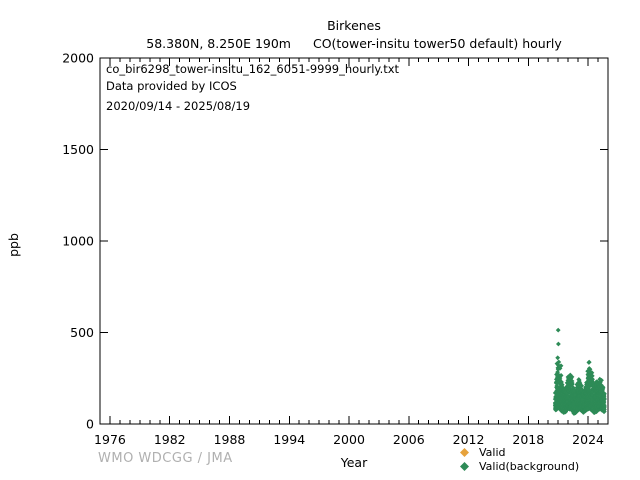  I want to click on x-tick-label: 2024, so click(588, 439).